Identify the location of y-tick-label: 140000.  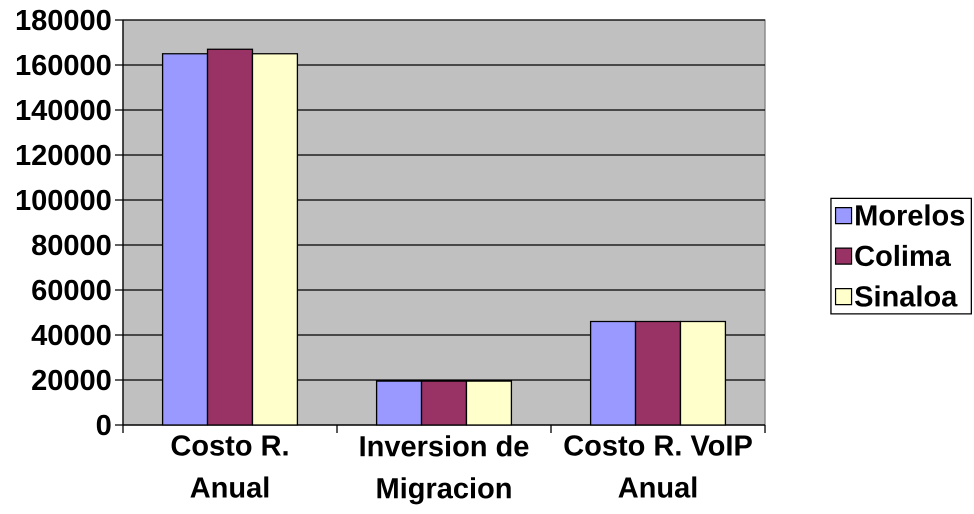
(63, 110).